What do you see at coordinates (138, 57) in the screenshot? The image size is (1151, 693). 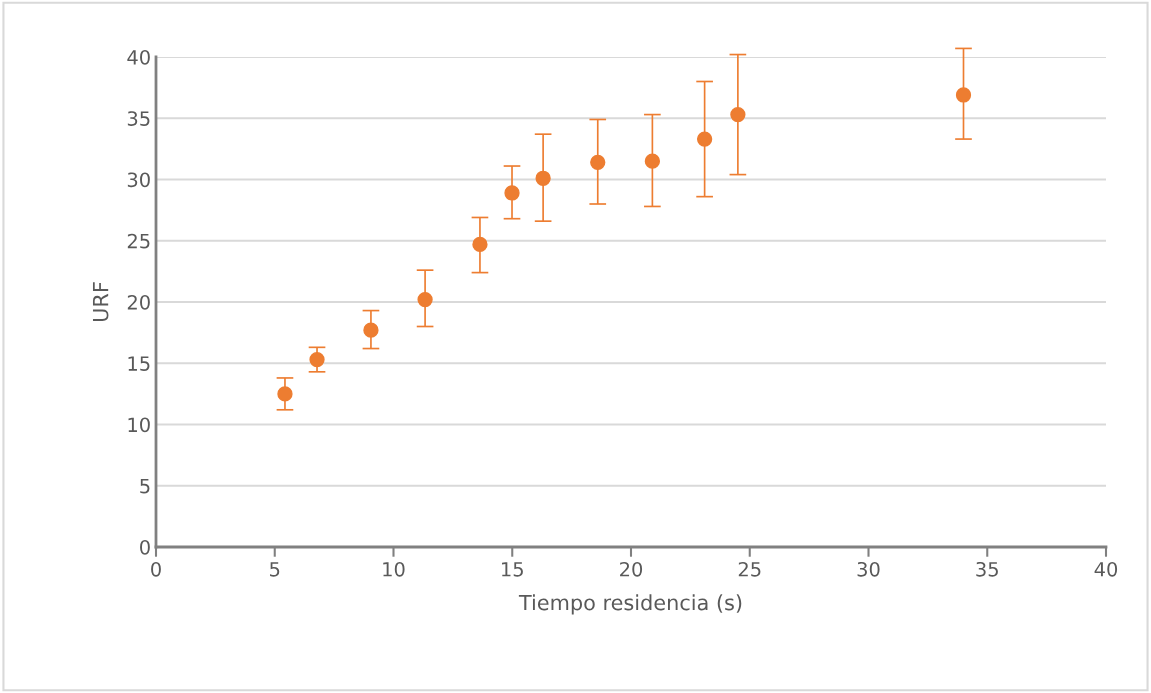 I see `y-tick-label: 40` at bounding box center [138, 57].